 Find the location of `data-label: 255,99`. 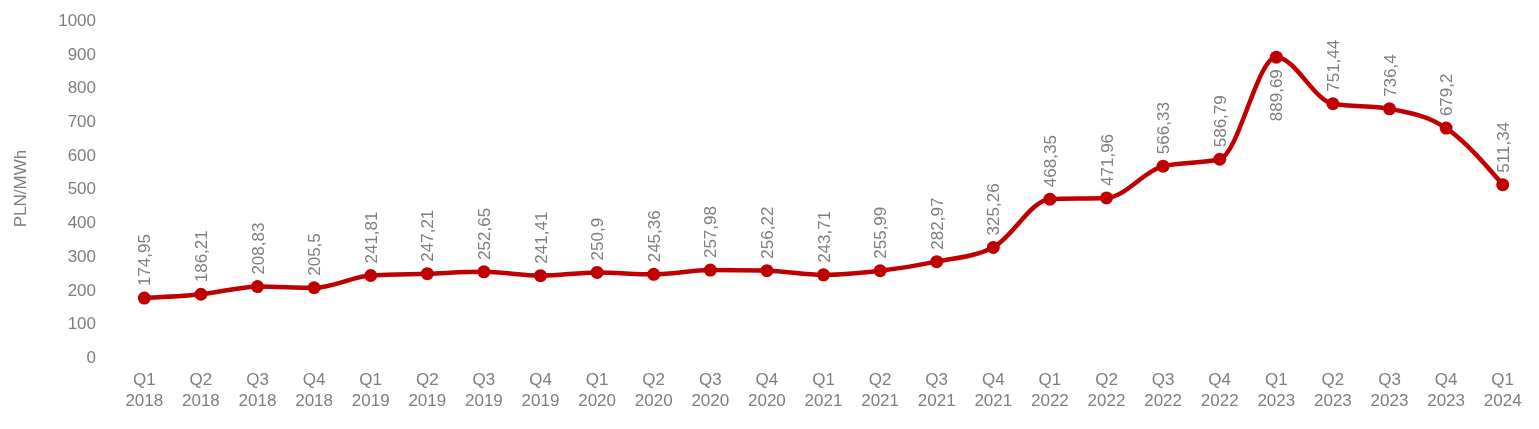

data-label: 255,99 is located at coordinates (881, 232).